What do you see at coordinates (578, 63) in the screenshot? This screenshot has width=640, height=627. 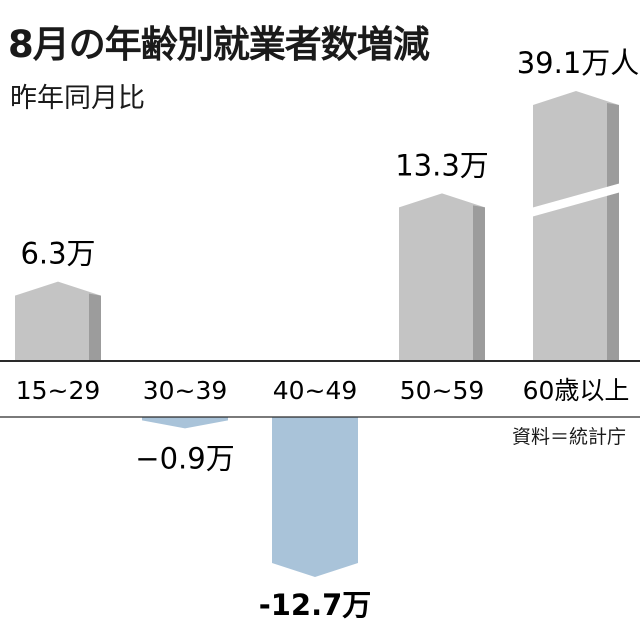 I see `value-label: 39.1万人` at bounding box center [578, 63].